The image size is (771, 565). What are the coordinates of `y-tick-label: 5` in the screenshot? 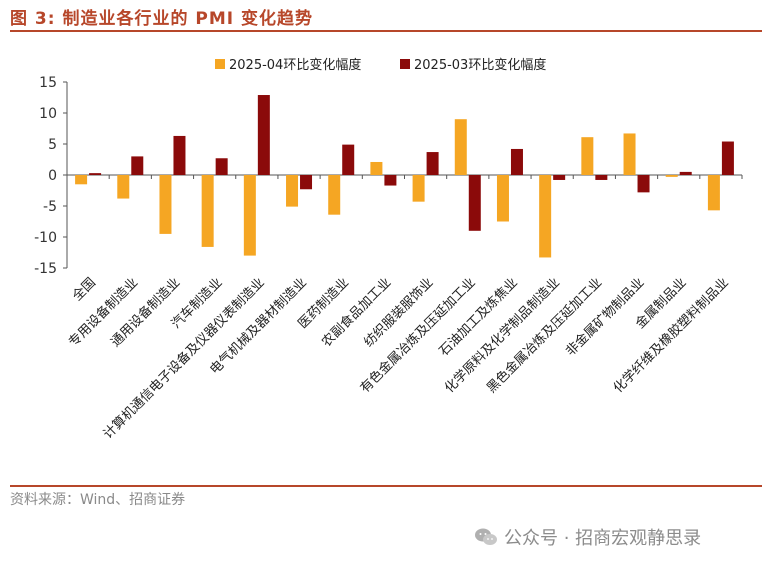 It's located at (52, 145).